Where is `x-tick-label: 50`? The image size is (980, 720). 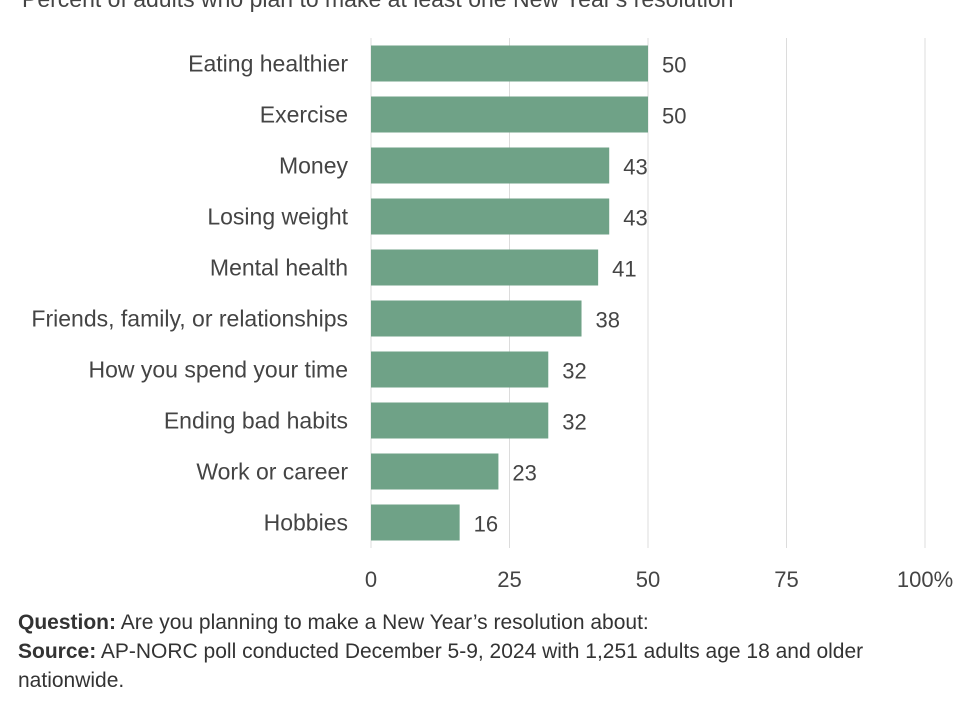 x-tick-label: 50 is located at coordinates (648, 579).